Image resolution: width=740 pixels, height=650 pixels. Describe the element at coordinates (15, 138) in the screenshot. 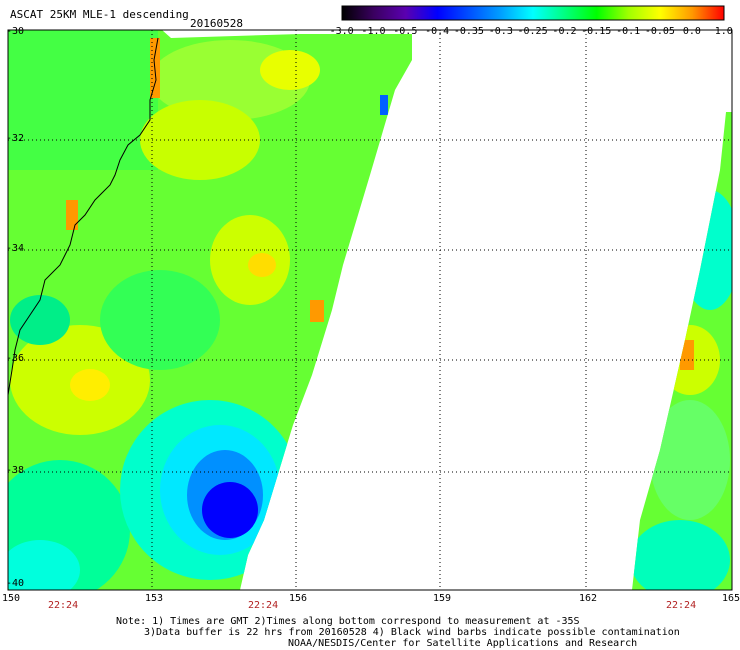

I see `lat-label: -32` at that location.